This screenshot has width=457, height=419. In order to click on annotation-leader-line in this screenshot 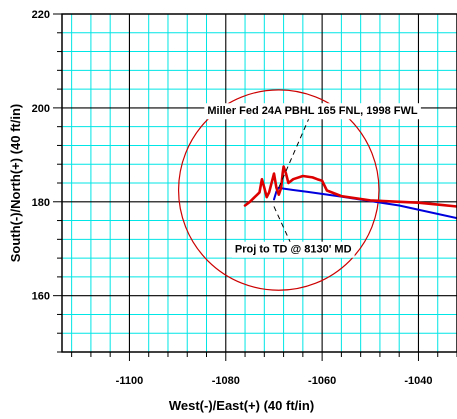, I will do `click(283, 227)`.